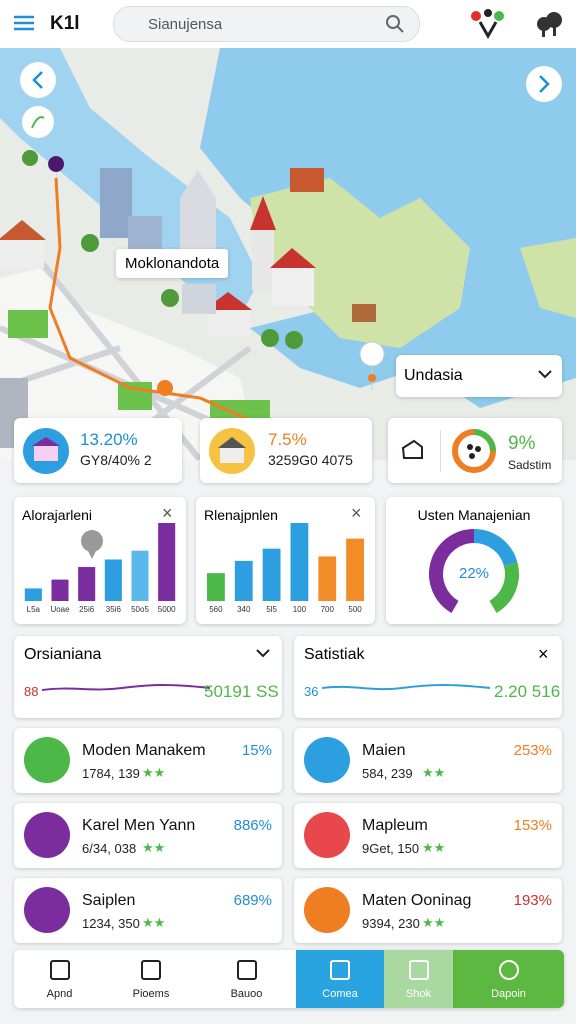  Describe the element at coordinates (474, 515) in the screenshot. I see `chart-title: Usten Manajenian` at that location.